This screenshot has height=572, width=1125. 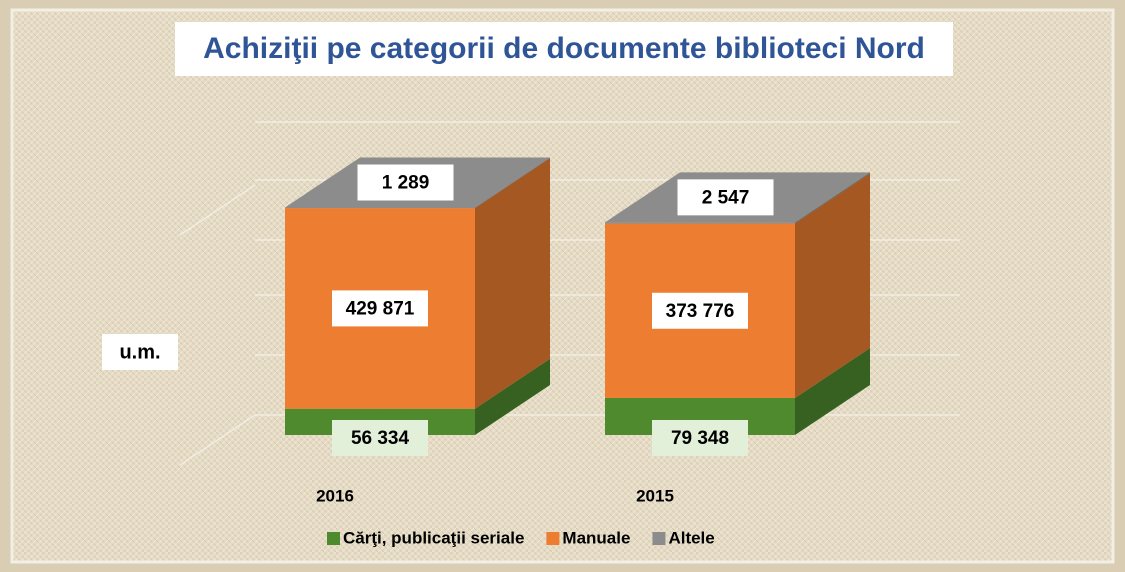 I want to click on title-box, so click(x=564, y=49).